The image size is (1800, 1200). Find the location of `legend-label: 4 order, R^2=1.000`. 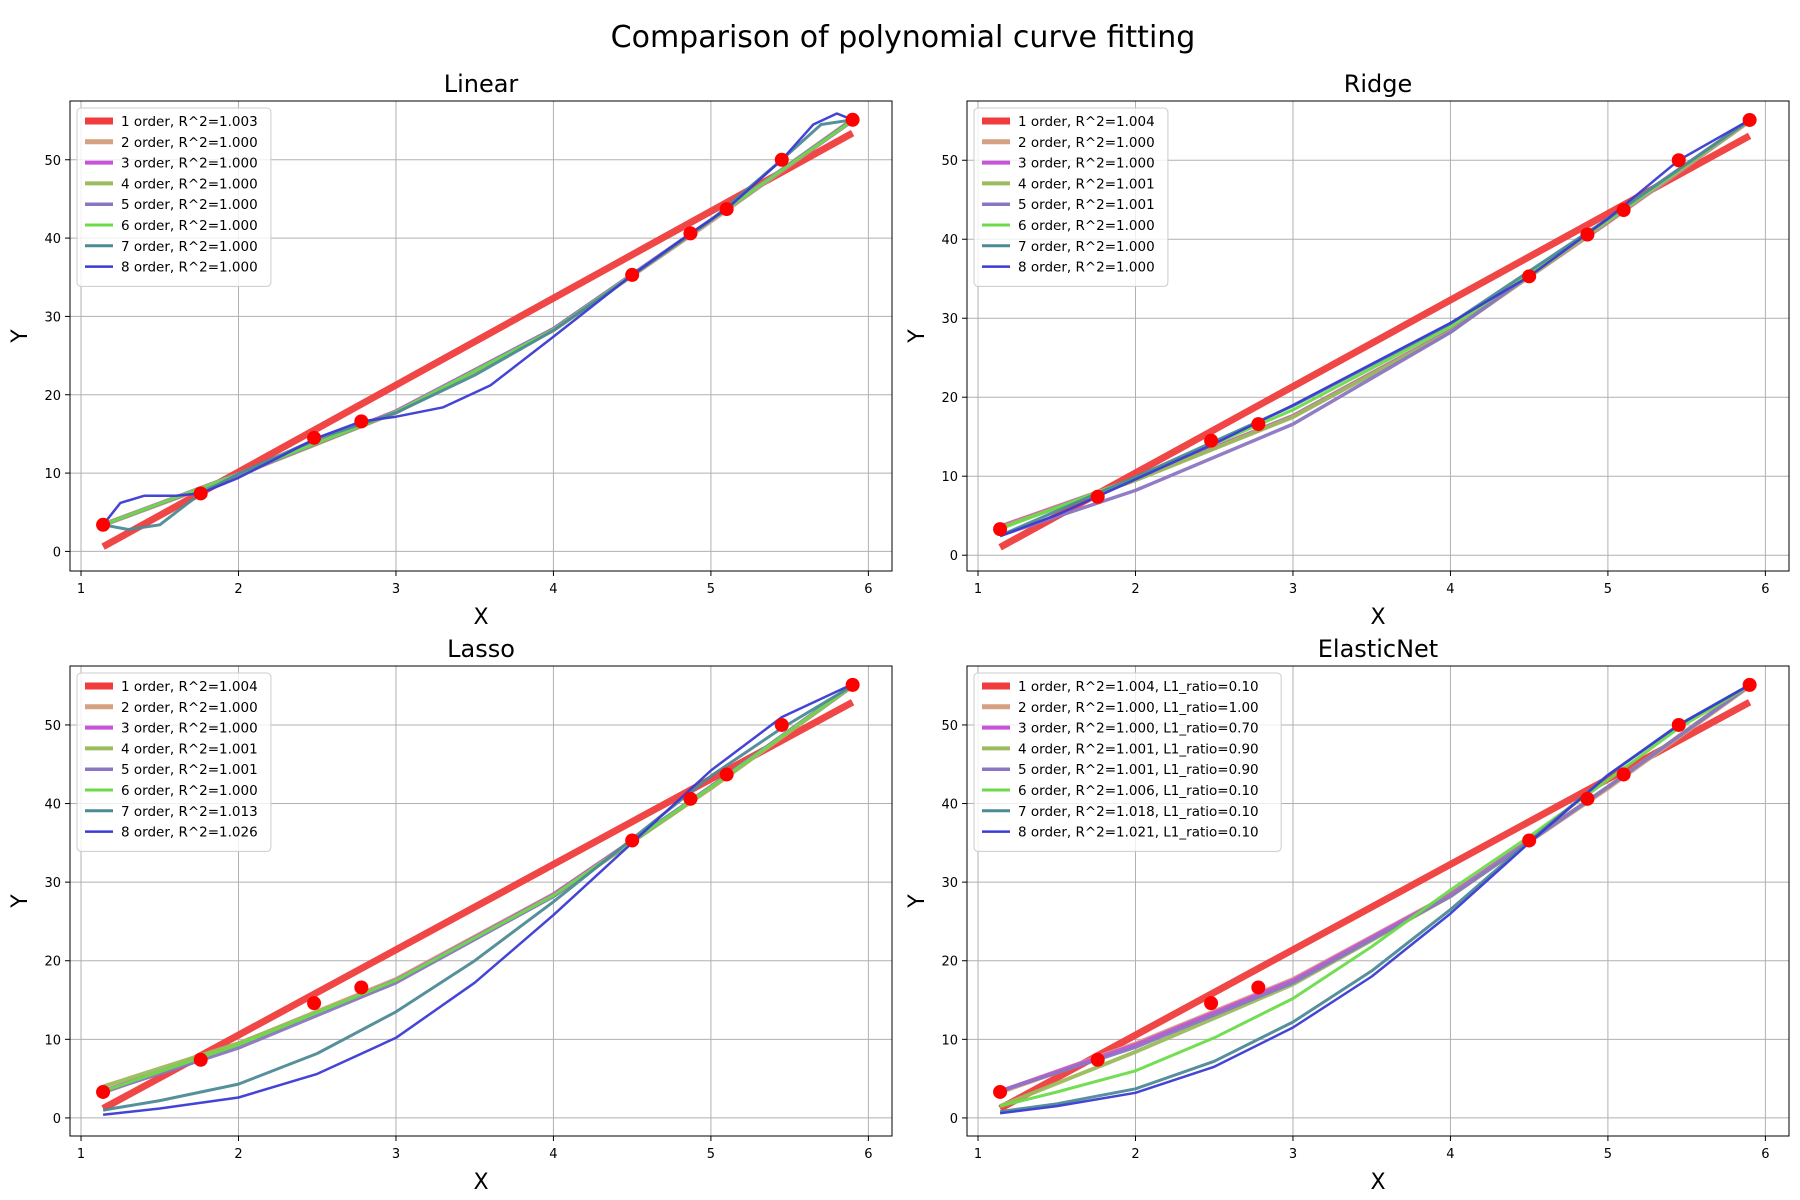

legend-label: 4 order, R^2=1.000 is located at coordinates (189, 184).